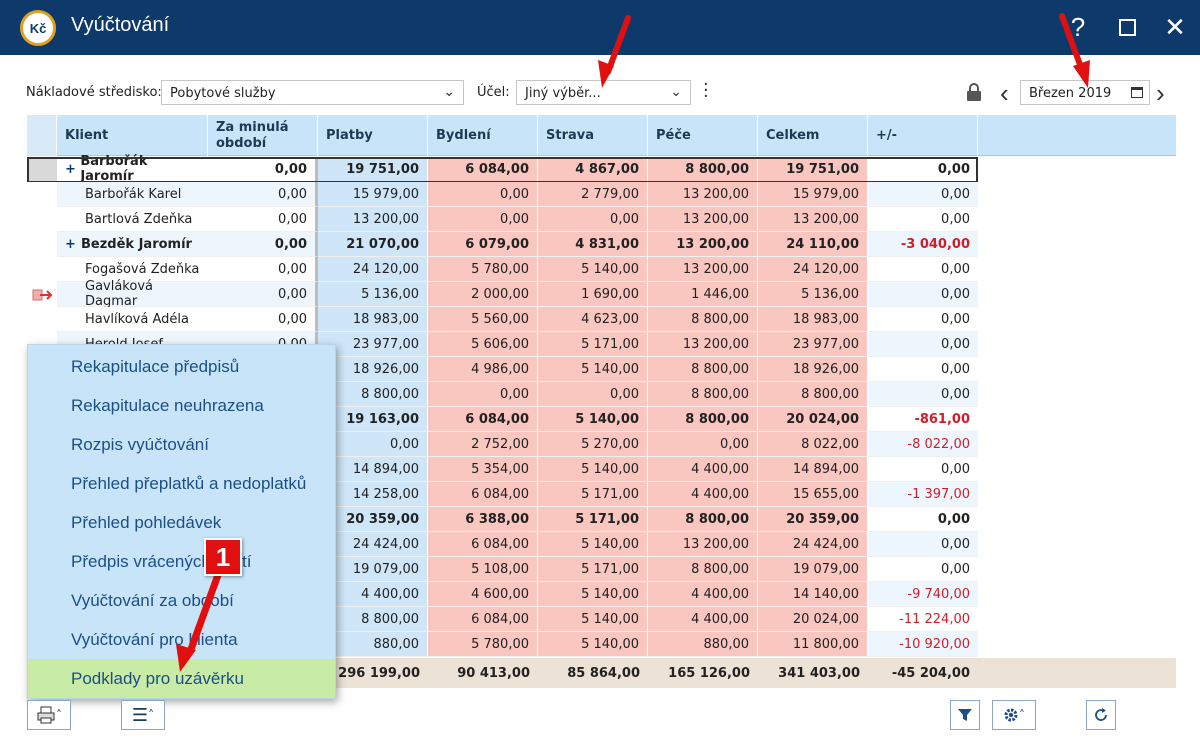 This screenshot has height=750, width=1200. Describe the element at coordinates (813, 269) in the screenshot. I see `cell-total: 24 120,00` at that location.